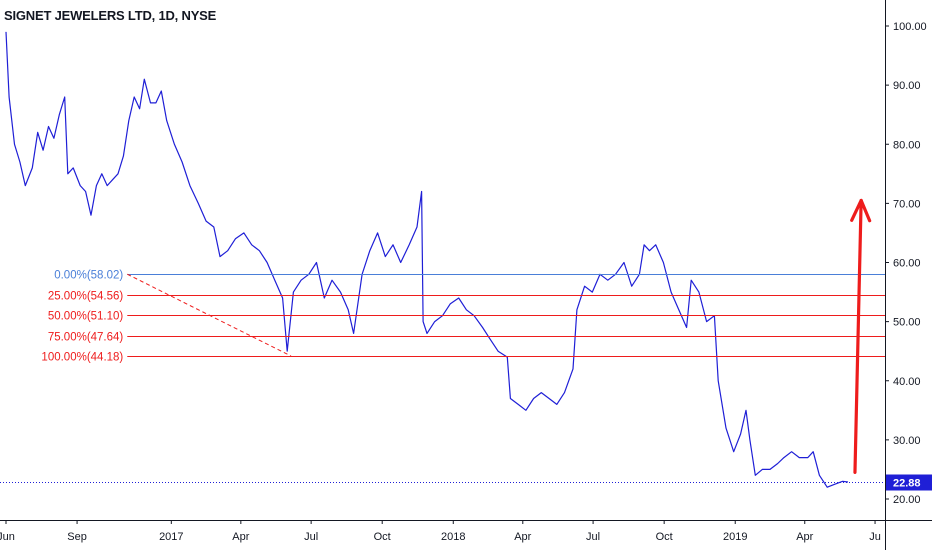 The image size is (932, 550). Describe the element at coordinates (209, 315) in the screenshot. I see `fib-trend-line` at that location.